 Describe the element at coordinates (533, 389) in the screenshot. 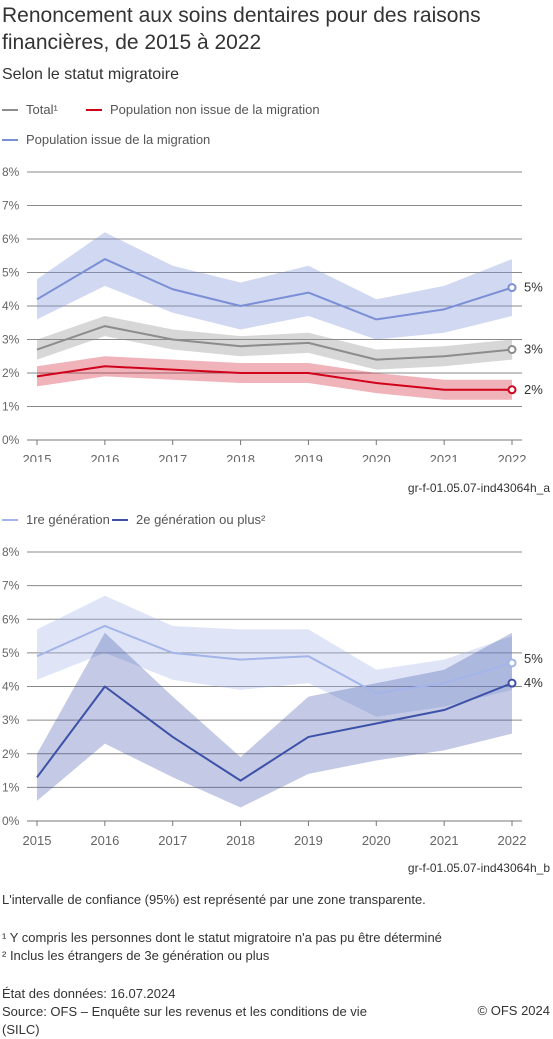

I see `end-label-non-migration: 2%` at that location.